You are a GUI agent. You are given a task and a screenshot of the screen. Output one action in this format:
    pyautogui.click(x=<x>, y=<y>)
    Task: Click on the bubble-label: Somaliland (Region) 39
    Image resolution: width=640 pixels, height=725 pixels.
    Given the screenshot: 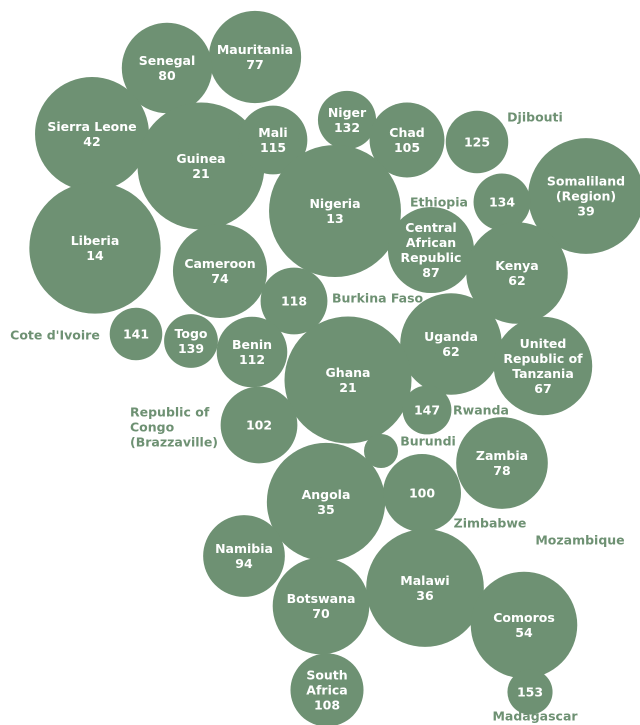 What is the action you would take?
    pyautogui.click(x=586, y=196)
    